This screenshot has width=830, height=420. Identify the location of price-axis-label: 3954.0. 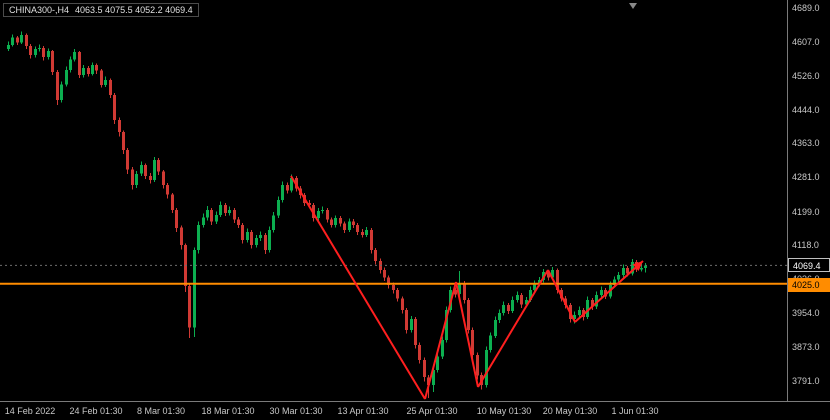
(806, 313).